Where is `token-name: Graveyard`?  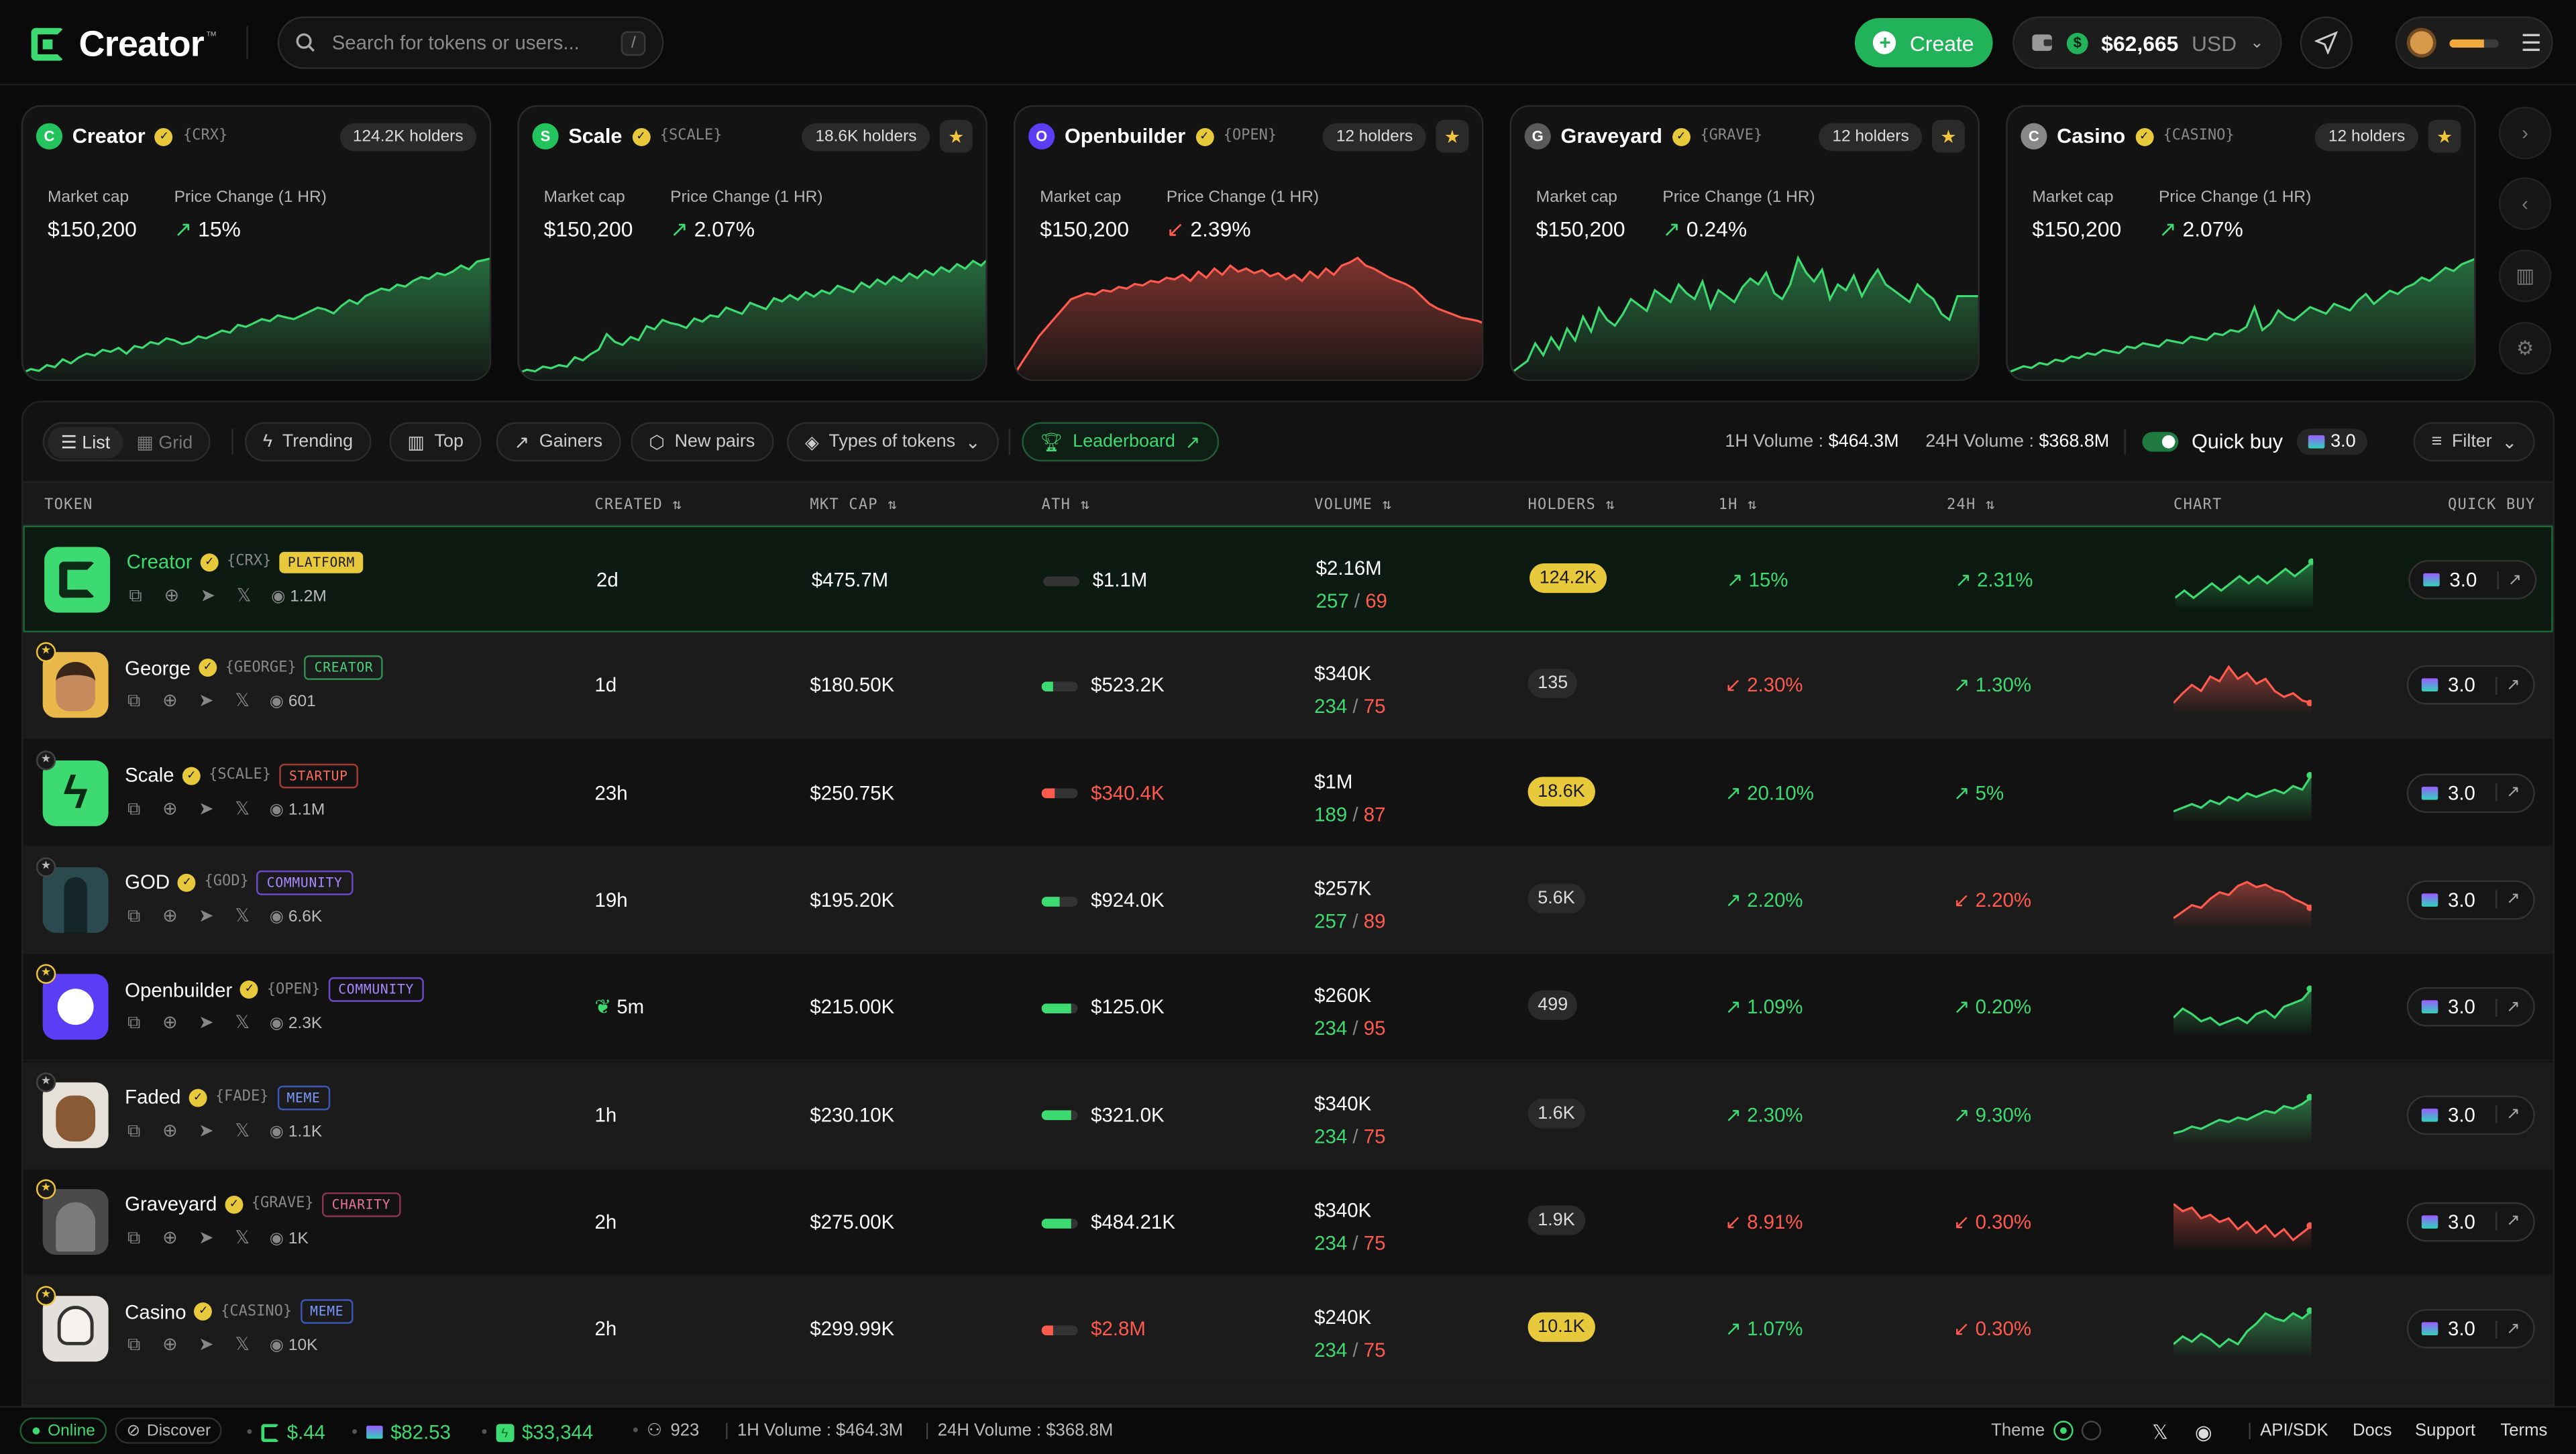 token-name: Graveyard is located at coordinates (171, 1204).